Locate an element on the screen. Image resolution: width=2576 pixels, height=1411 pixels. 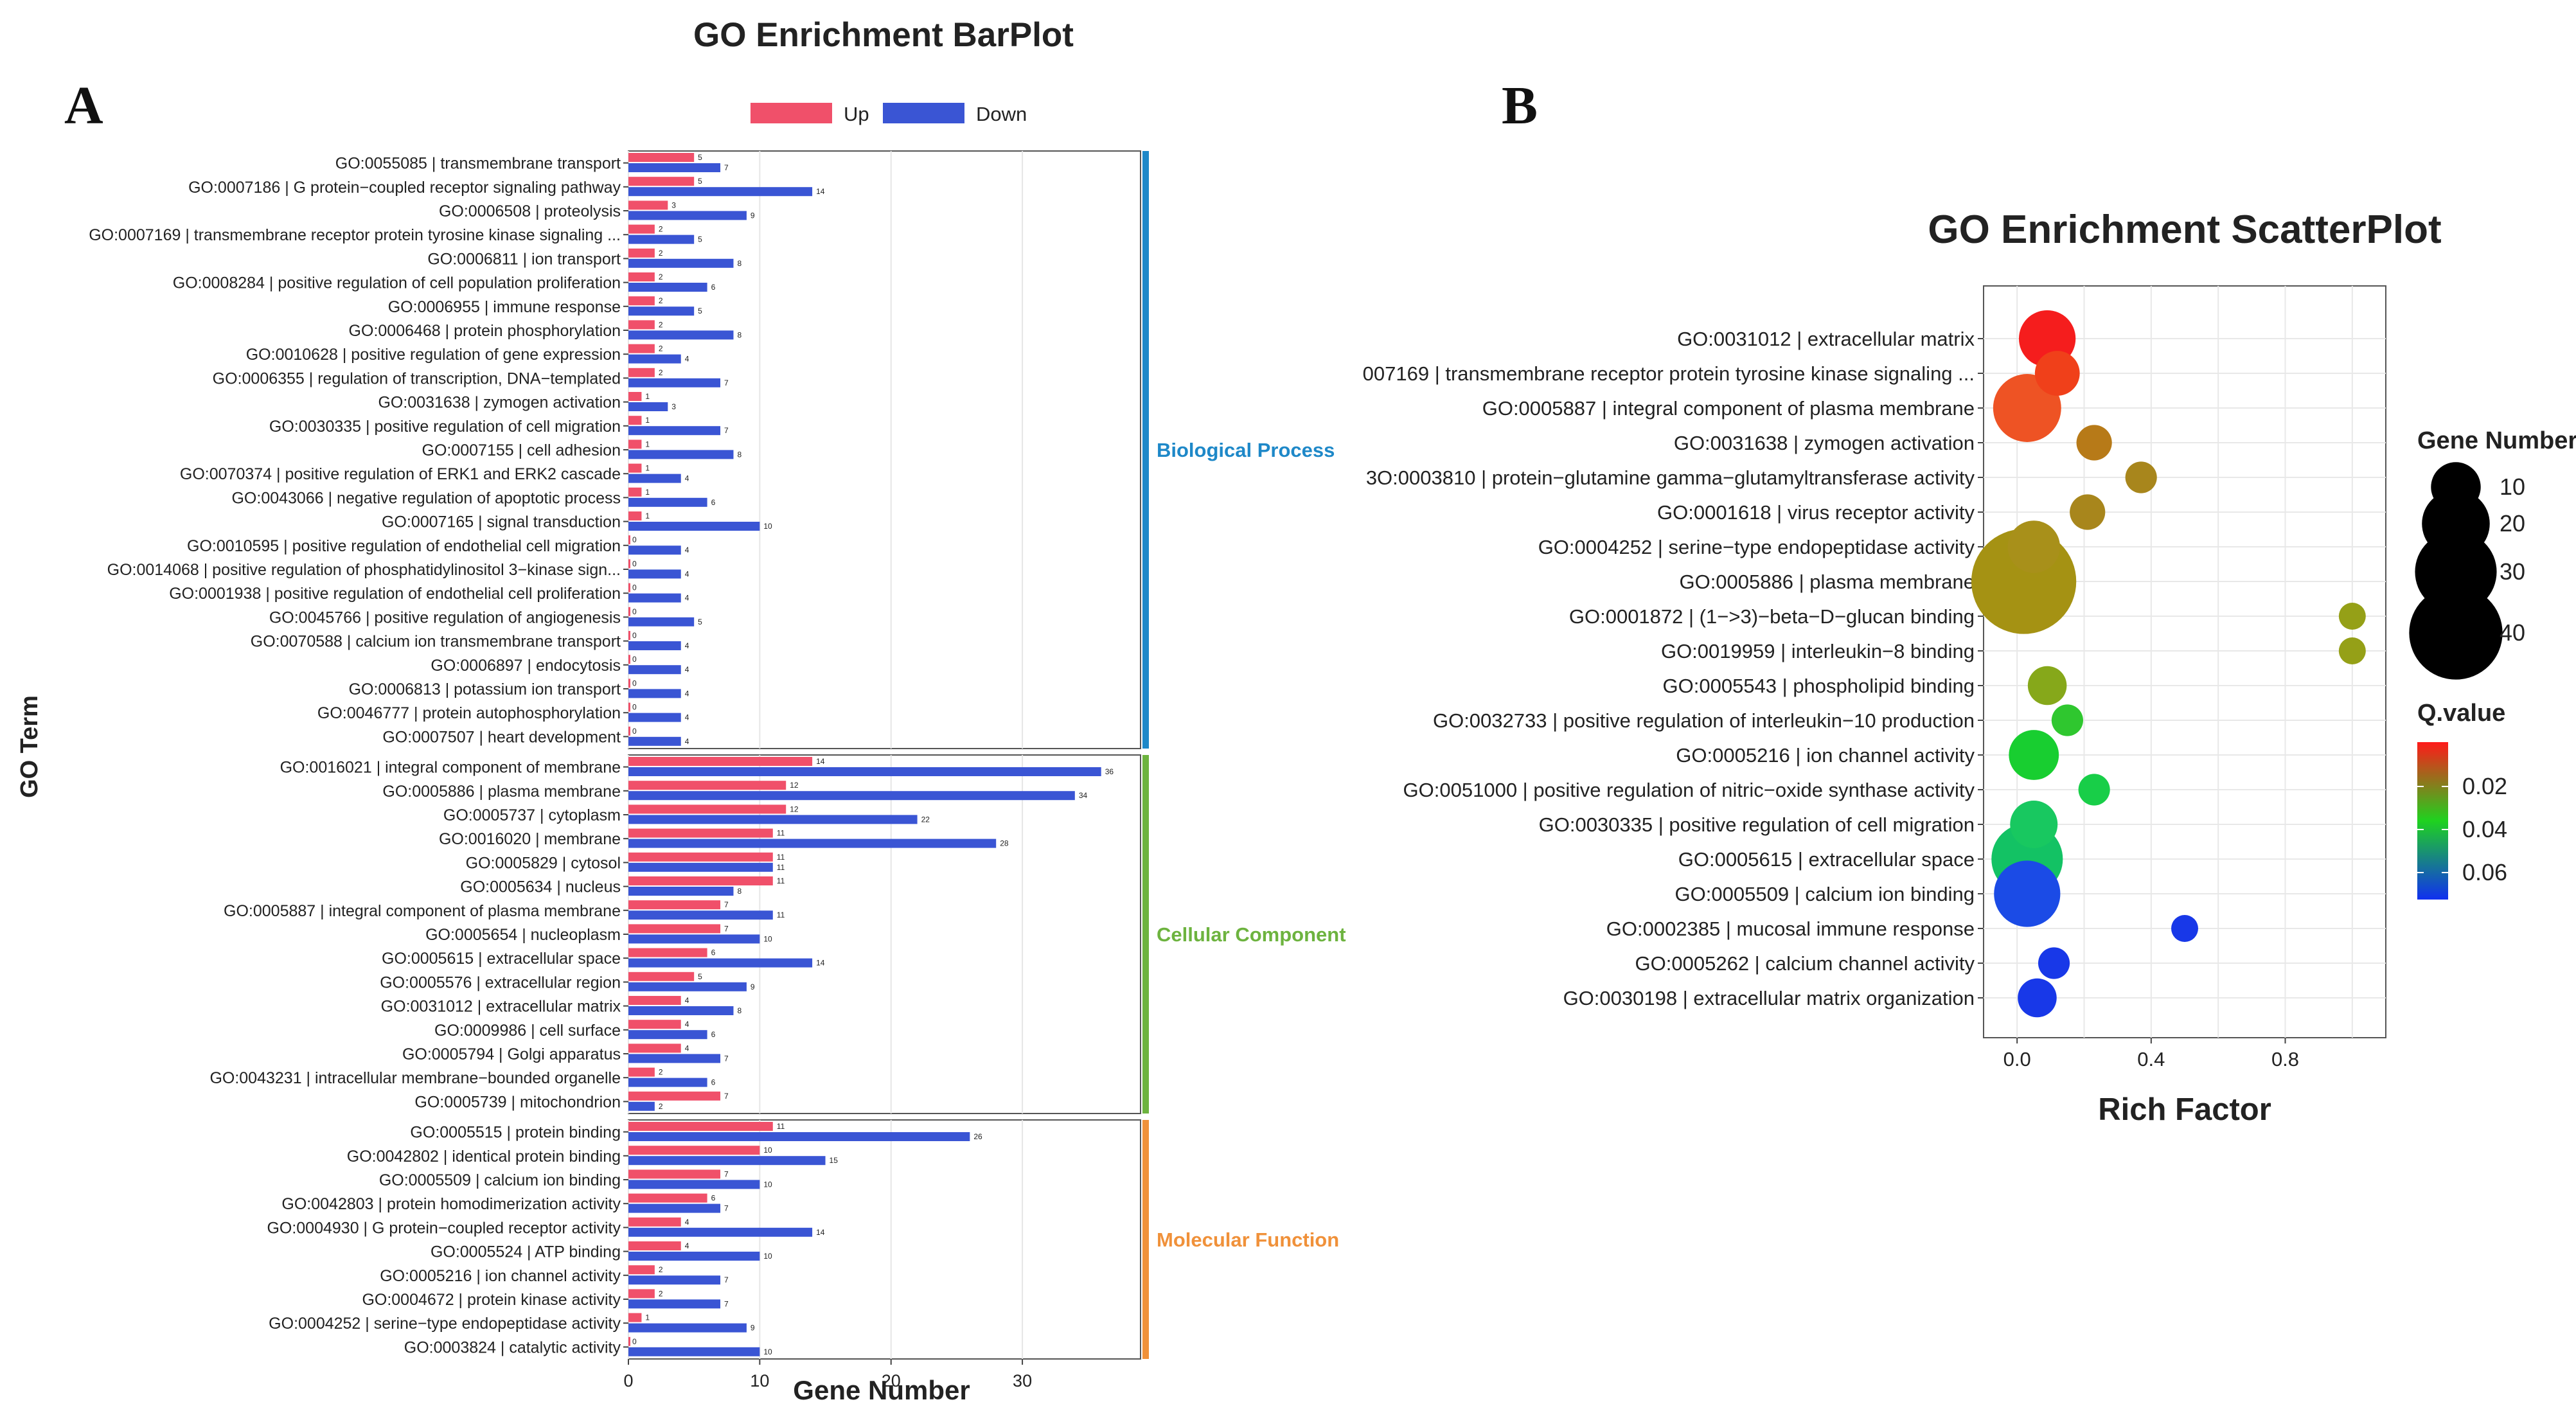
bar-up-value: 14 is located at coordinates (821, 761).